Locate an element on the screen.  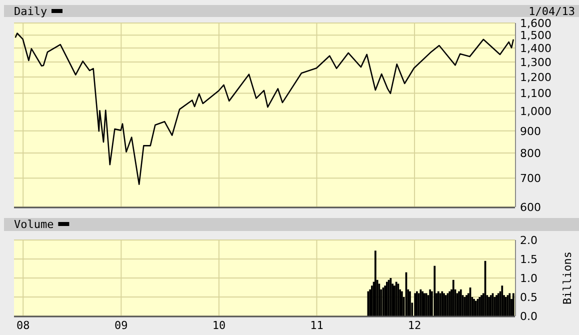
legend-label: Daily is located at coordinates (31, 11).